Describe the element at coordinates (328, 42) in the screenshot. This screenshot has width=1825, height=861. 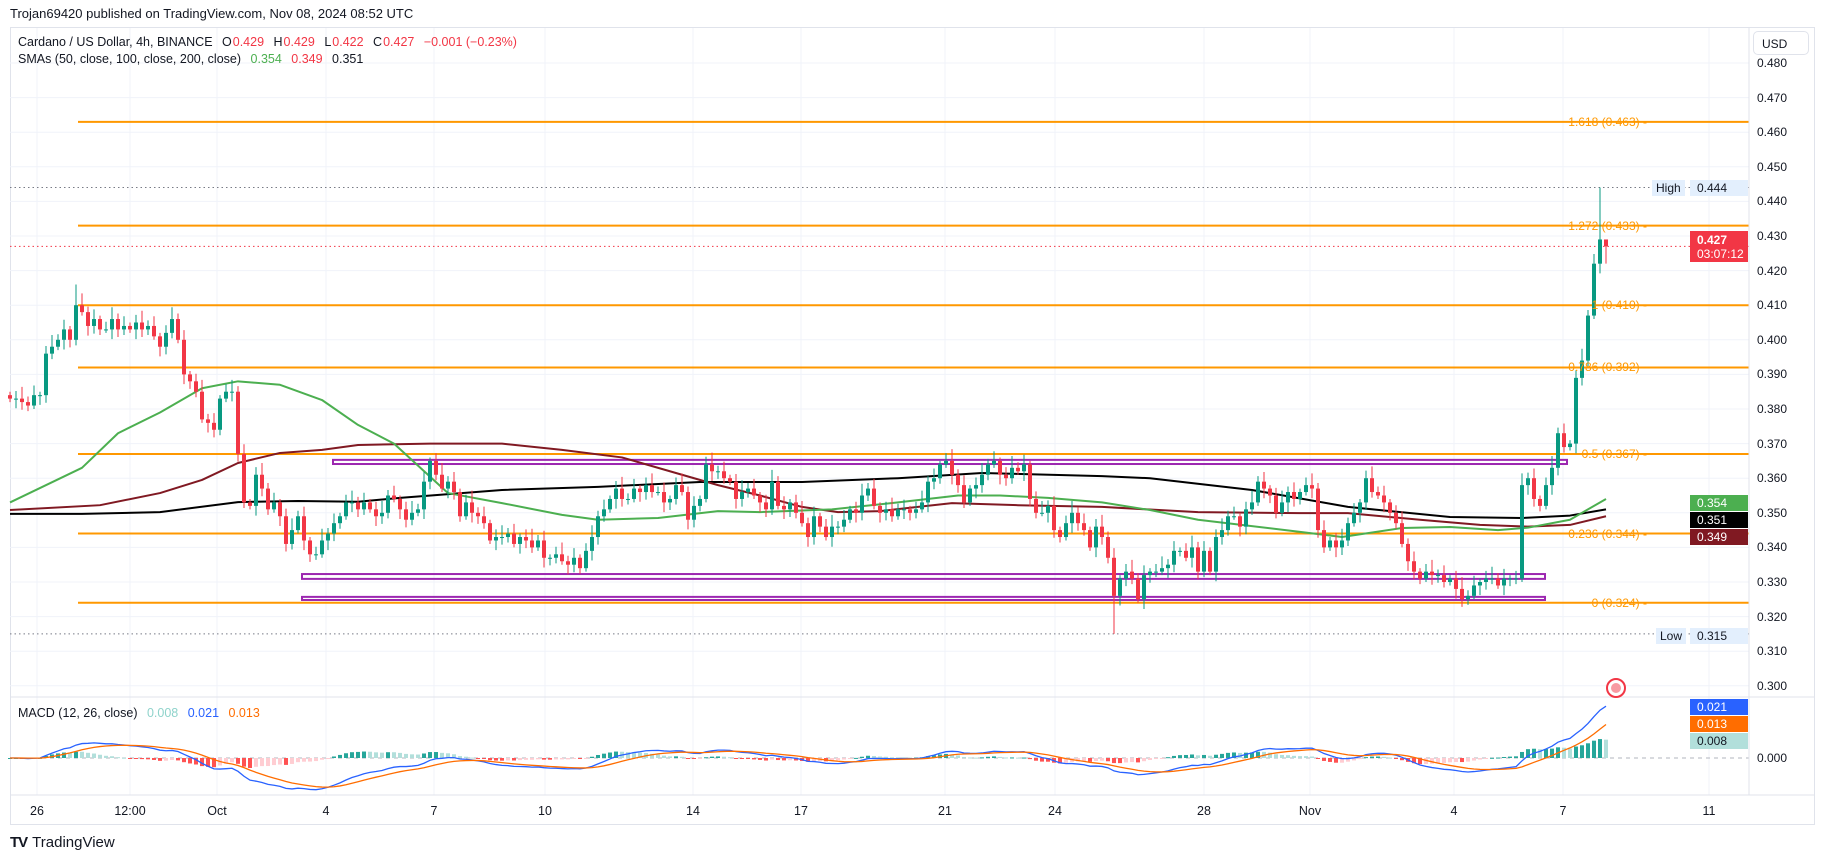
I see `low-label: L` at that location.